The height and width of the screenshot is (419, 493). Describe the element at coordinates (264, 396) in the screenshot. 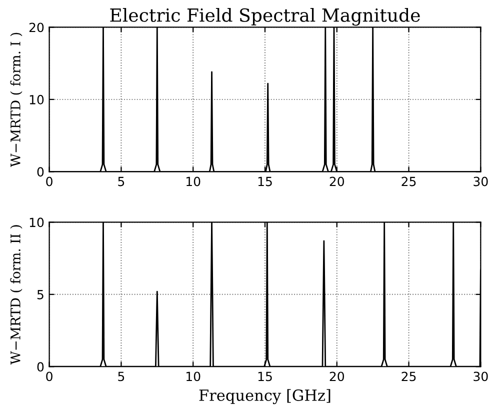

I see `x-axis-title: Frequency [GHz]` at that location.